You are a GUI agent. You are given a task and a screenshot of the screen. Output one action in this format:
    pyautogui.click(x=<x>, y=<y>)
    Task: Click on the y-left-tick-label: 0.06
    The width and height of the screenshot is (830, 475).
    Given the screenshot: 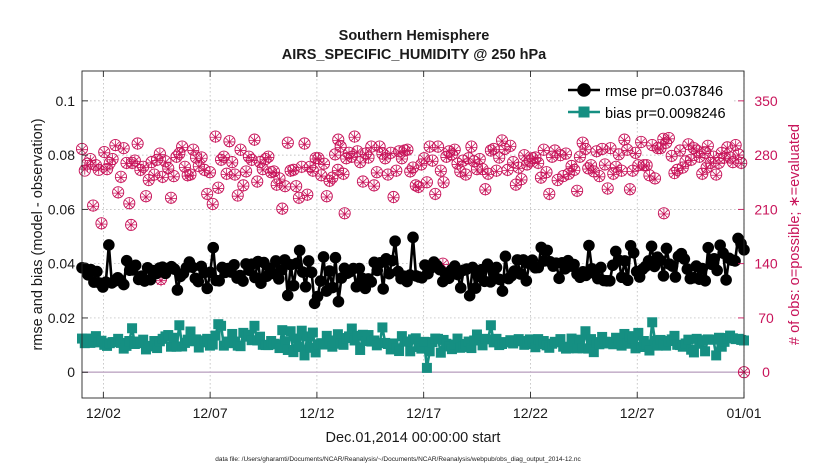 What is the action you would take?
    pyautogui.click(x=61, y=209)
    